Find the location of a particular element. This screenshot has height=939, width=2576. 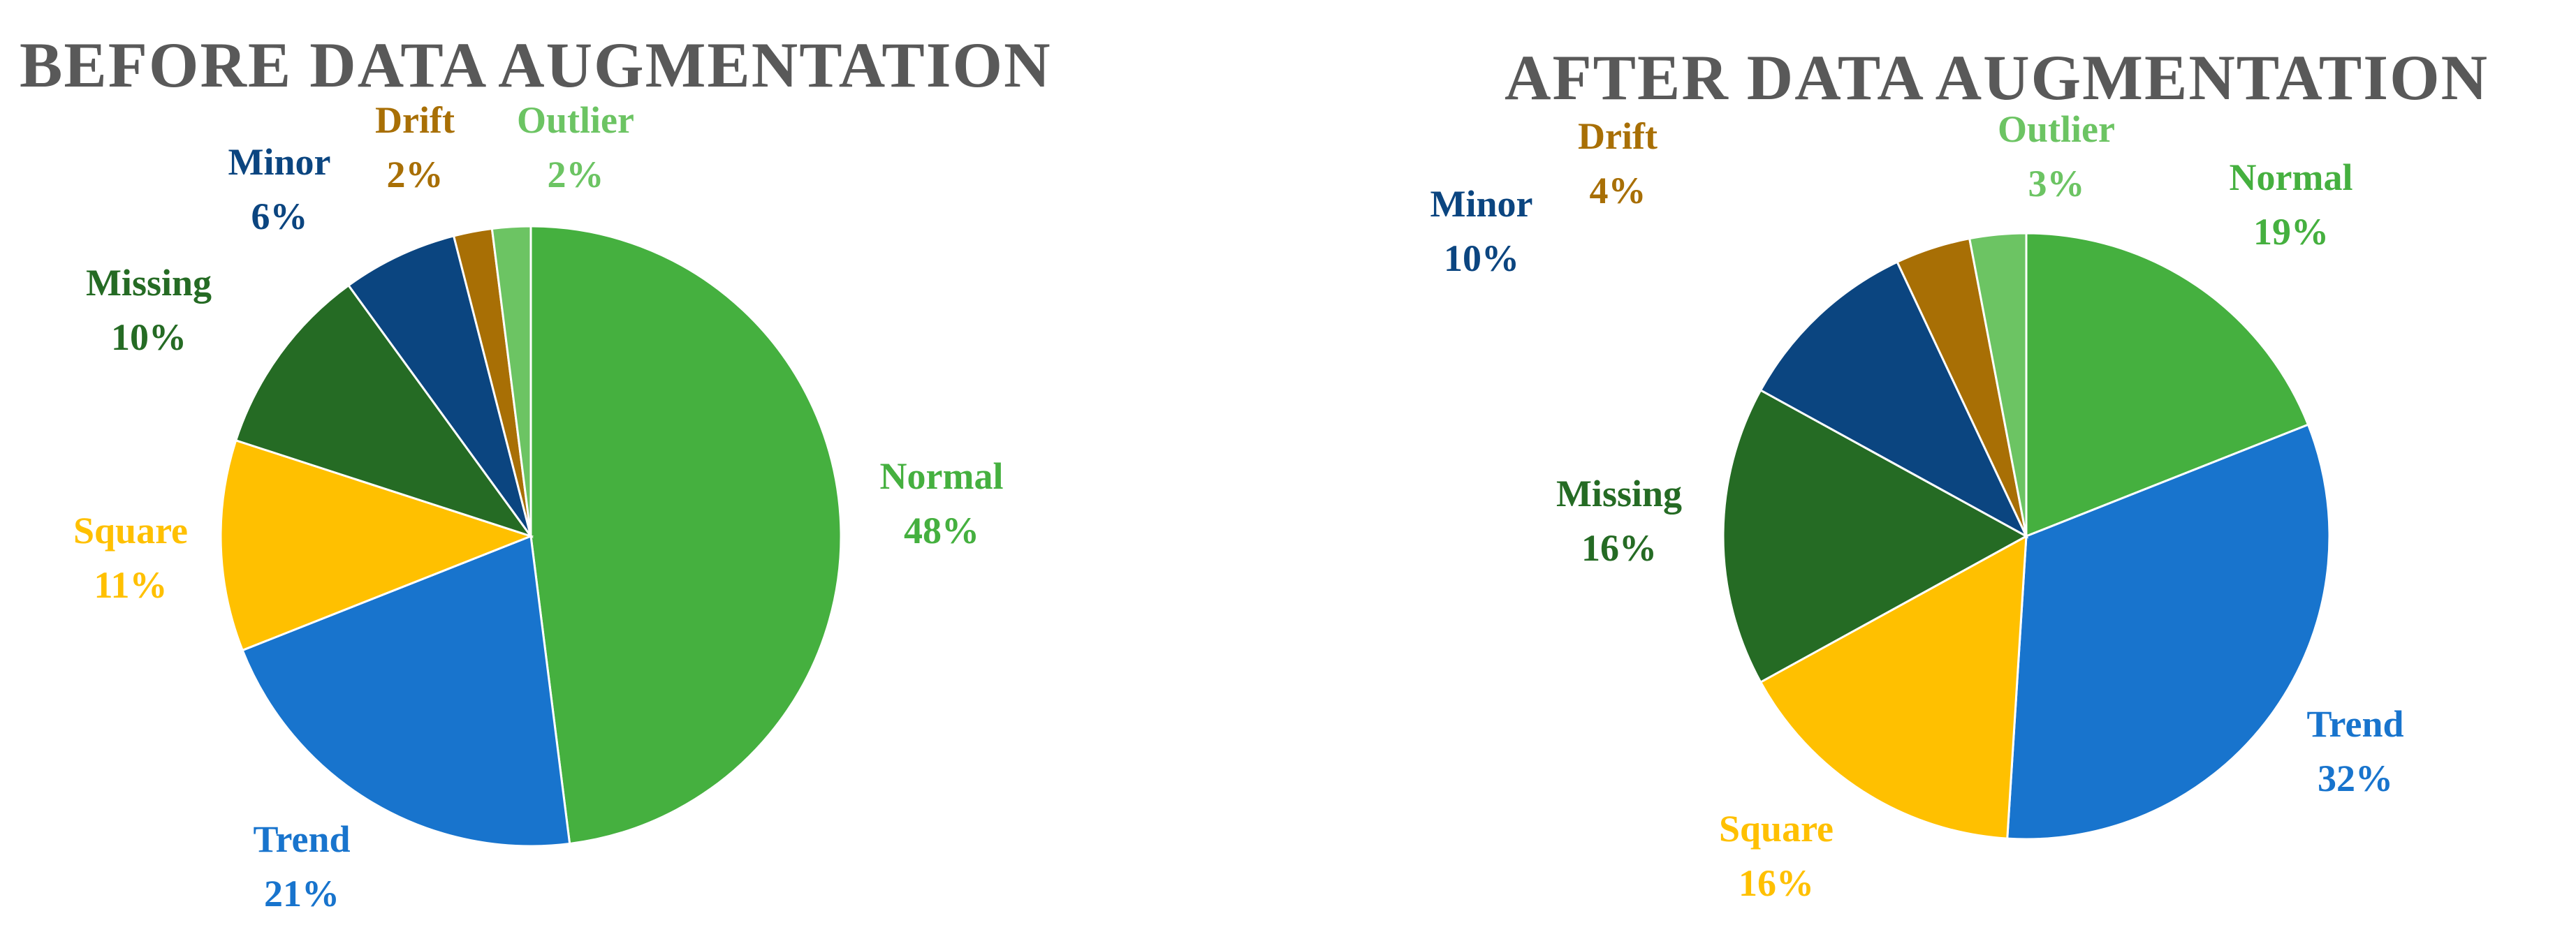

slice-percent-square: 16% is located at coordinates (1777, 883).